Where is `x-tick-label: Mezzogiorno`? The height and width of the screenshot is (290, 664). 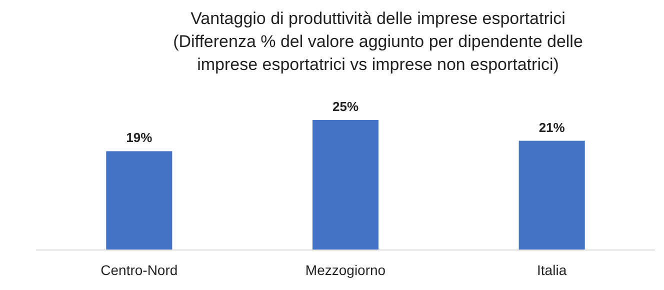
x-tick-label: Mezzogiorno is located at coordinates (345, 270).